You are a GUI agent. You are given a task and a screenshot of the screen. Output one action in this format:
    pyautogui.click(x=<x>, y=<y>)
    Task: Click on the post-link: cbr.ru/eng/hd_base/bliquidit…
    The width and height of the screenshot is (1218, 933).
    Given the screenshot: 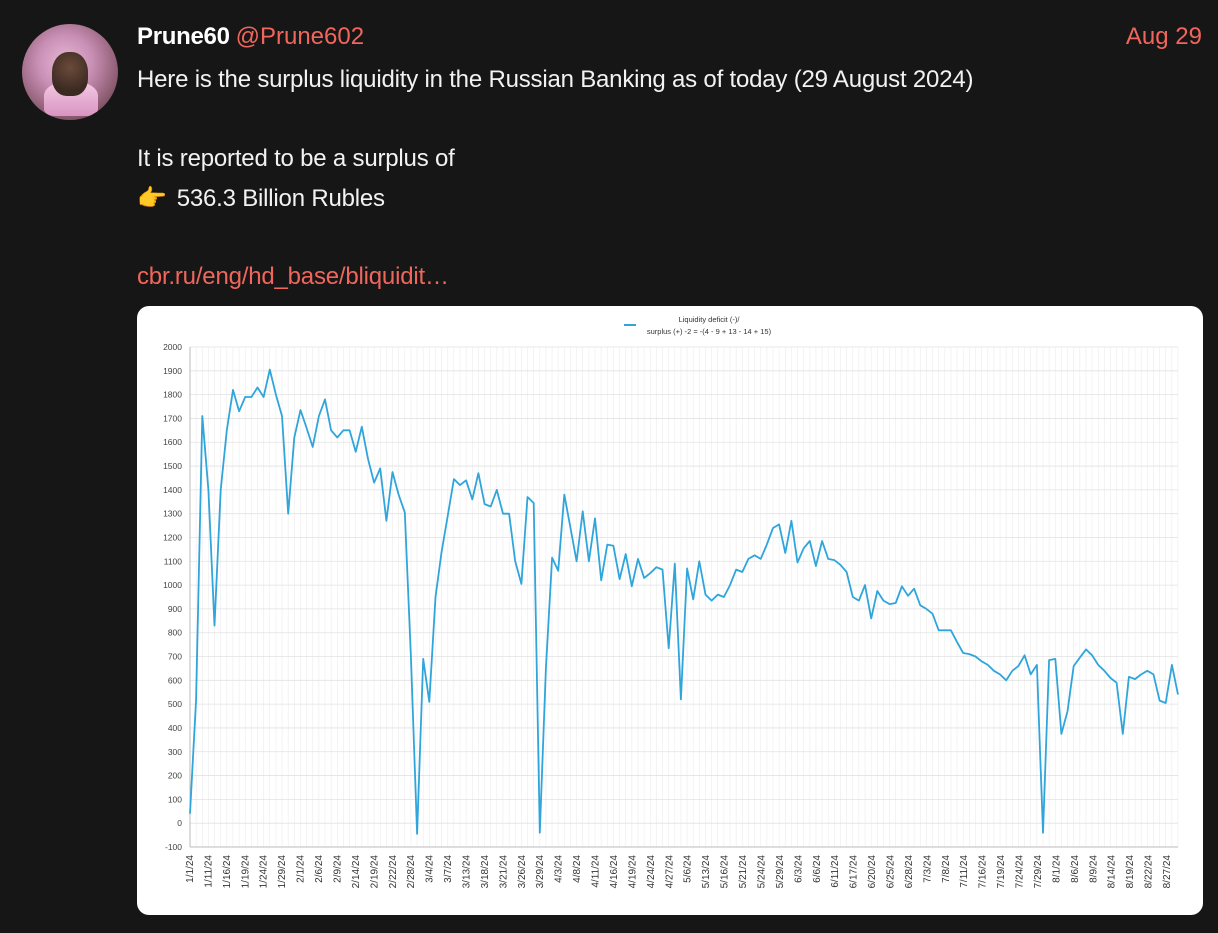 What is the action you would take?
    pyautogui.click(x=293, y=276)
    